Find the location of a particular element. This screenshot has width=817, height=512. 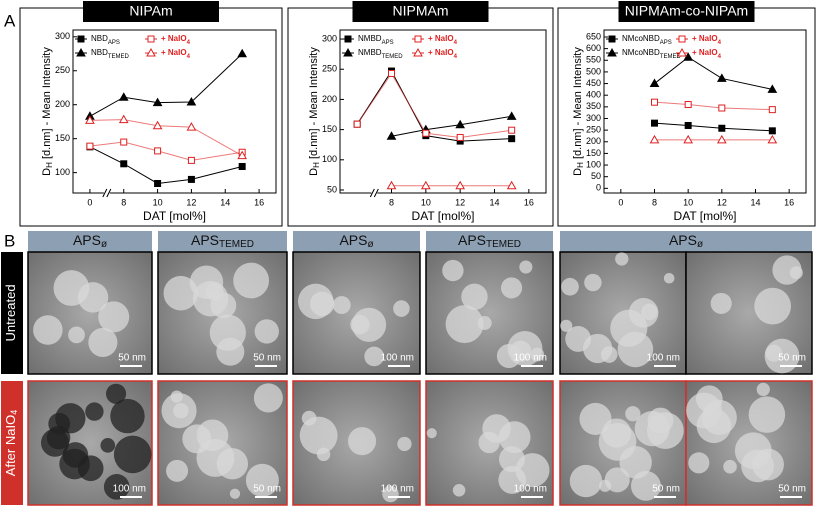

x-tick-label: 8 is located at coordinates (391, 202).